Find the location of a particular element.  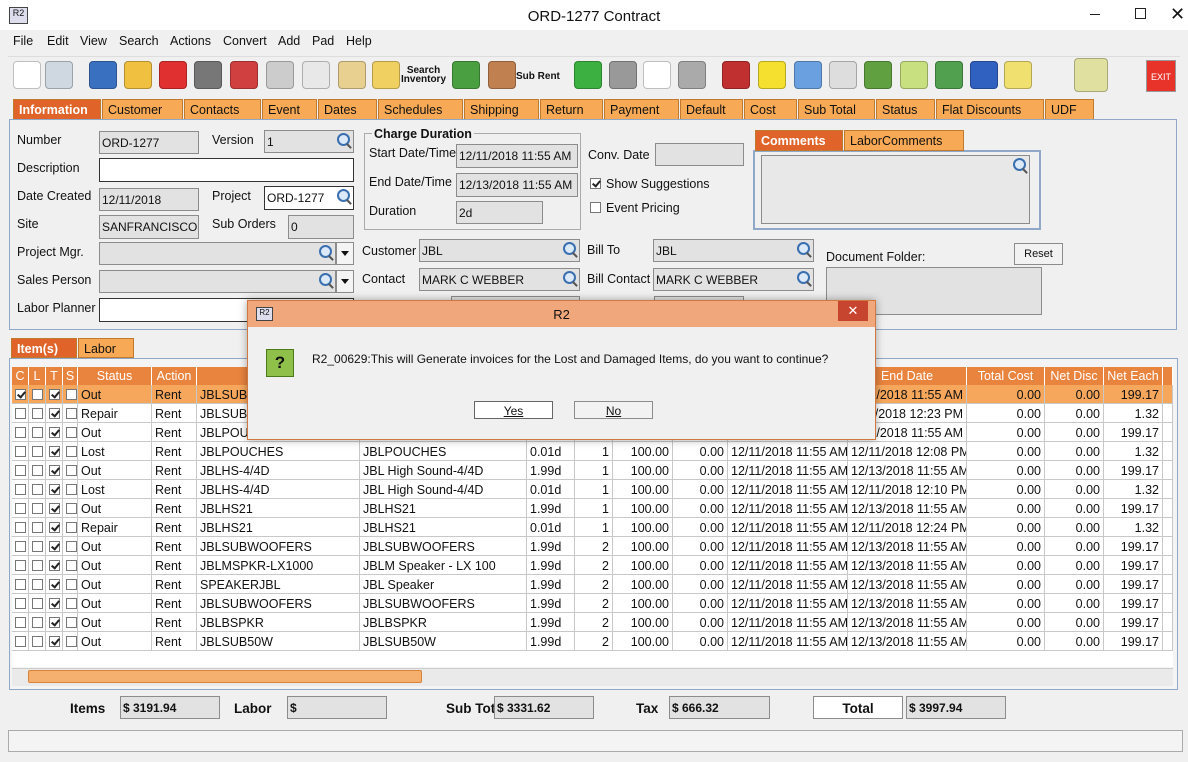

table-cell: SPEAKERJBL is located at coordinates (278, 584).